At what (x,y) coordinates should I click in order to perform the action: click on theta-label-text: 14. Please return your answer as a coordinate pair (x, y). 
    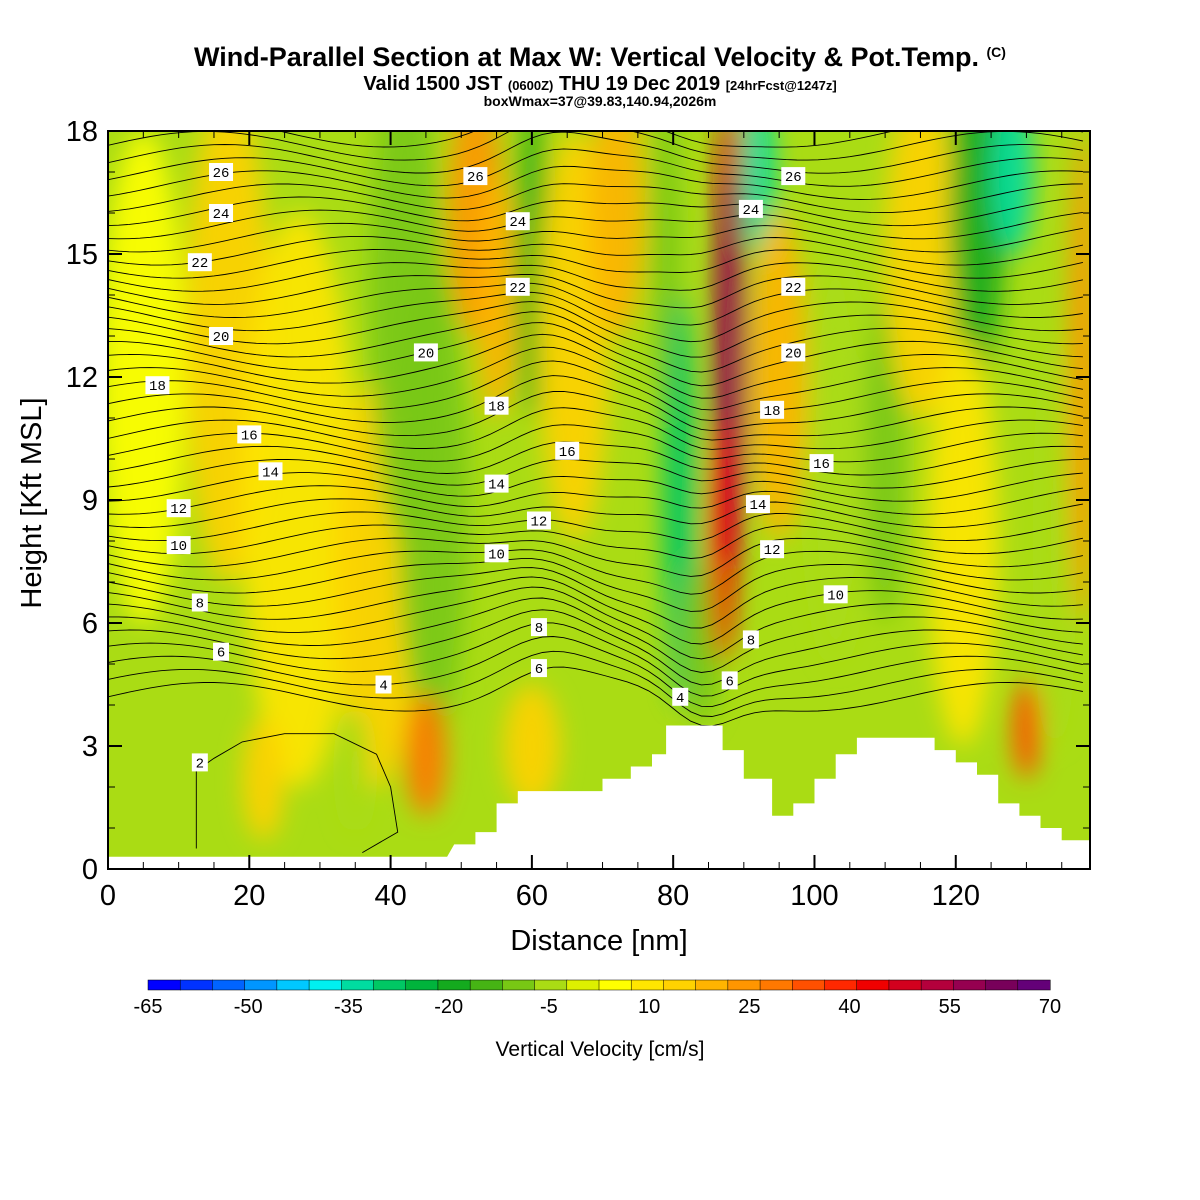
    Looking at the image, I should click on (496, 486).